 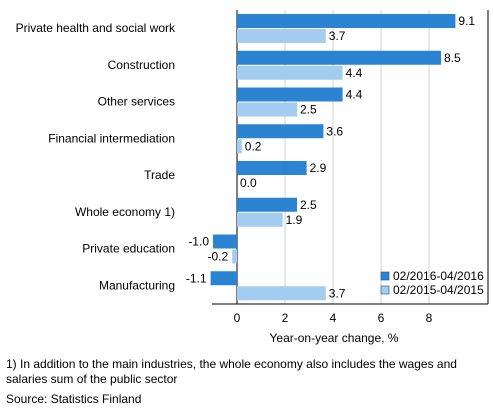 I want to click on category-label: Whole economy 1), so click(x=125, y=212).